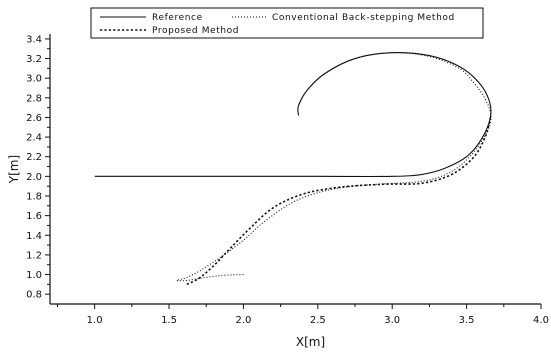  I want to click on x-tick-label: 1.0, so click(95, 320).